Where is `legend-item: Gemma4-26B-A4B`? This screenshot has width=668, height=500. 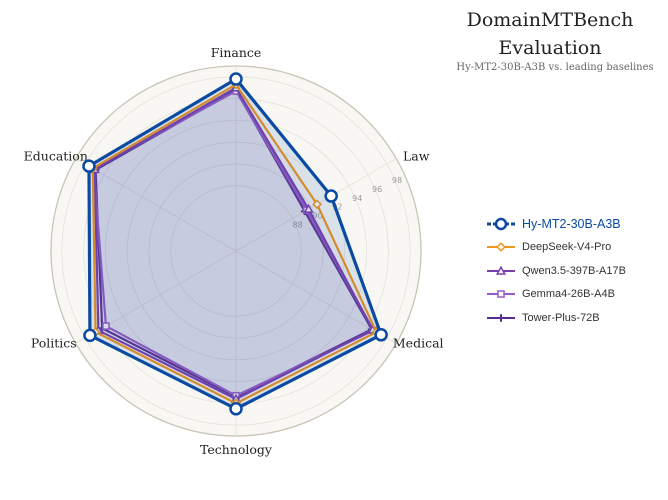
legend-item: Gemma4-26B-A4B is located at coordinates (556, 295).